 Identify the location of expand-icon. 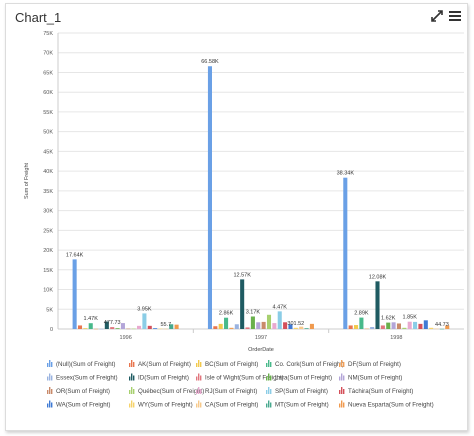
(437, 16).